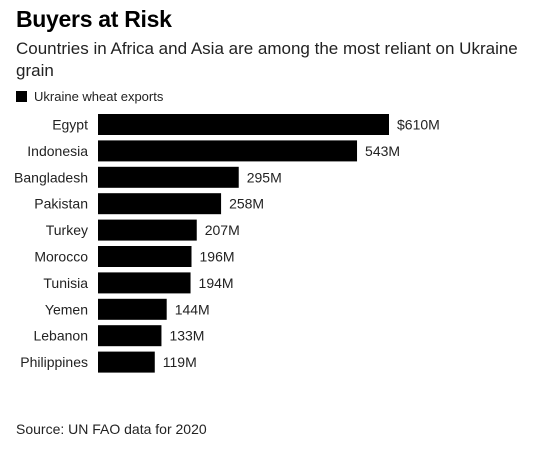 The image size is (547, 450). What do you see at coordinates (60, 336) in the screenshot?
I see `category-label: Lebanon` at bounding box center [60, 336].